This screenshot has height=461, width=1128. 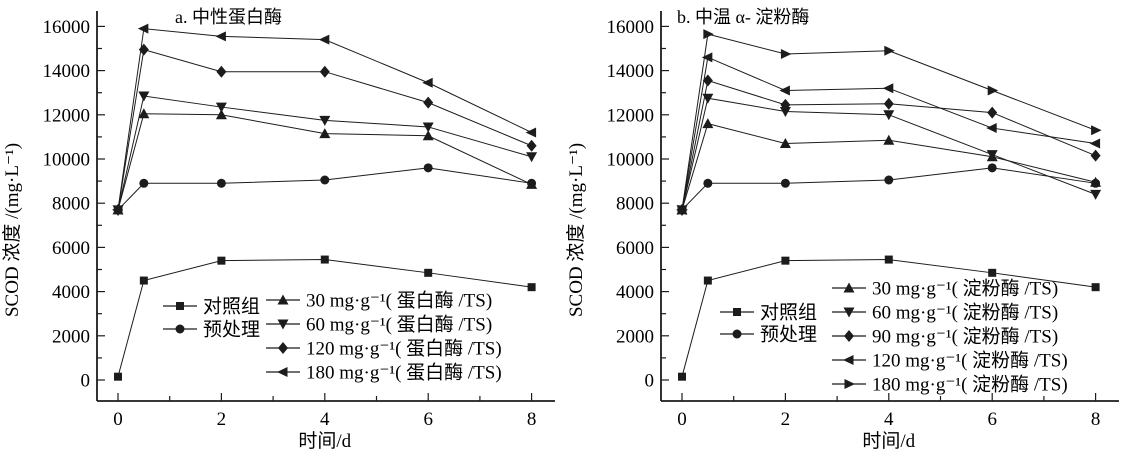 I want to click on y-axis-label: SCOD 浓度 /(mg·L⁻¹), so click(x=12, y=230).